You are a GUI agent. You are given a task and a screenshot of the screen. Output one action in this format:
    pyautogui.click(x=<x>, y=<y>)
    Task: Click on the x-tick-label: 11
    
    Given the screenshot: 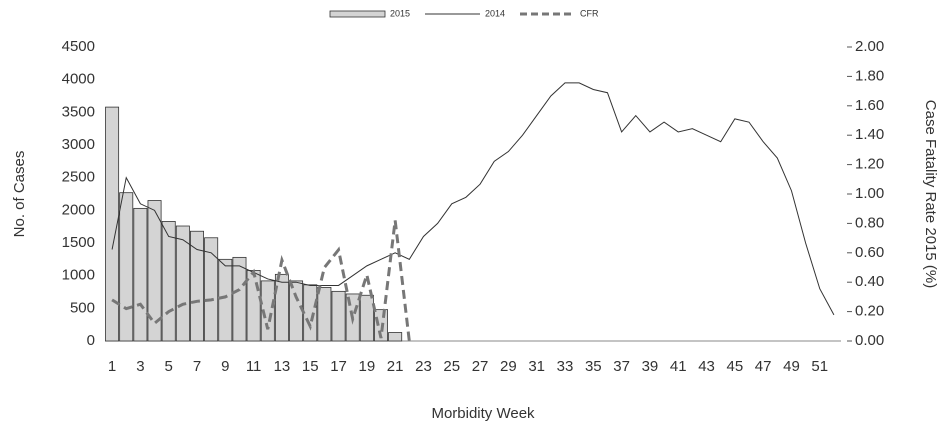 What is the action you would take?
    pyautogui.click(x=254, y=366)
    